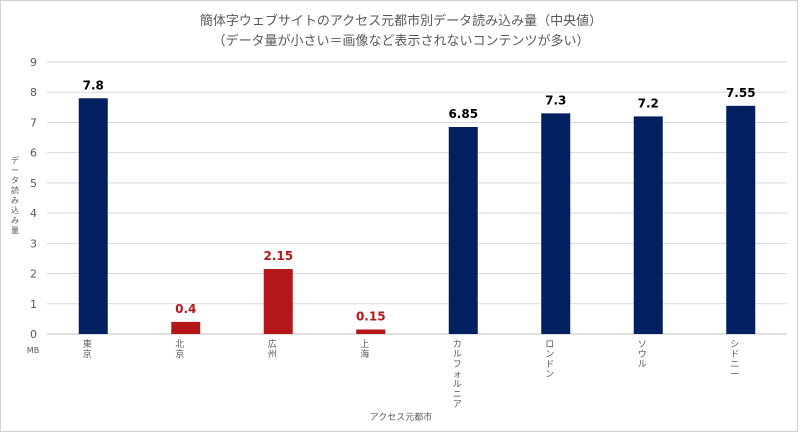  I want to click on y-axis-label: データ読み込み量, so click(15, 195).